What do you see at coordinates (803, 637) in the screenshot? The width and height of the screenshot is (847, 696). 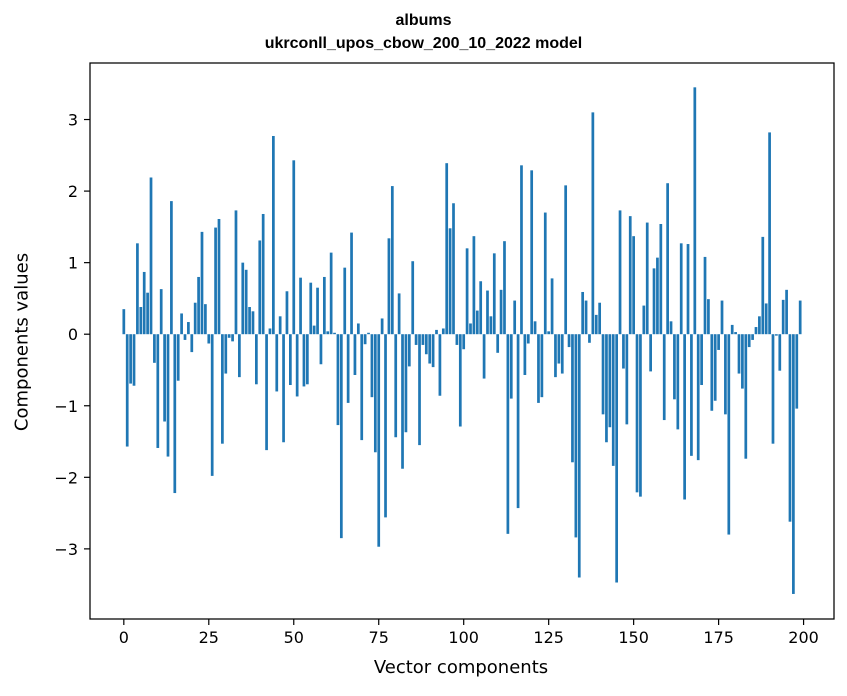 I see `x-tick-label: 200` at bounding box center [803, 637].